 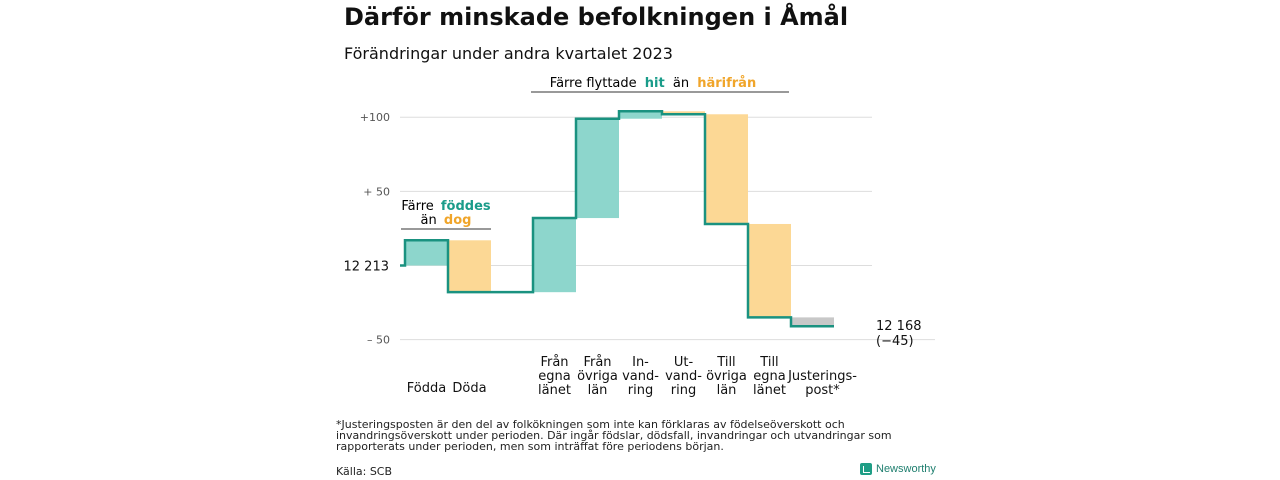 What do you see at coordinates (375, 117) in the screenshot?
I see `y-tick-label: +100` at bounding box center [375, 117].